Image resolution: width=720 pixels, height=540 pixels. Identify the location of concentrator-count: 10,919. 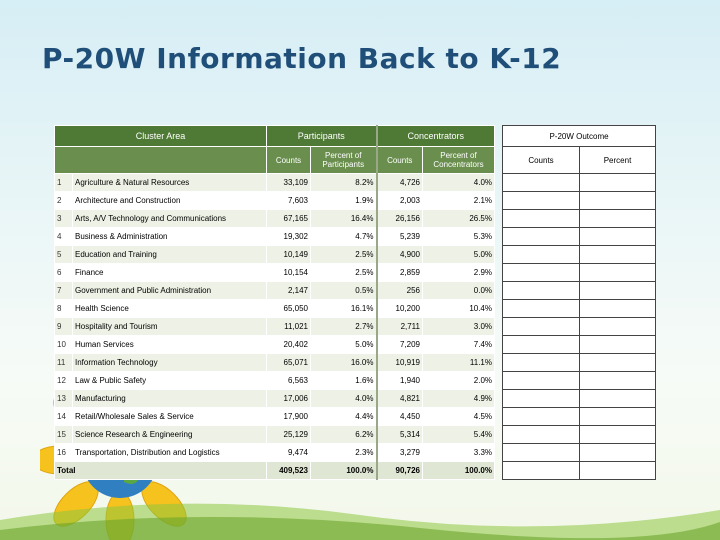
(399, 362).